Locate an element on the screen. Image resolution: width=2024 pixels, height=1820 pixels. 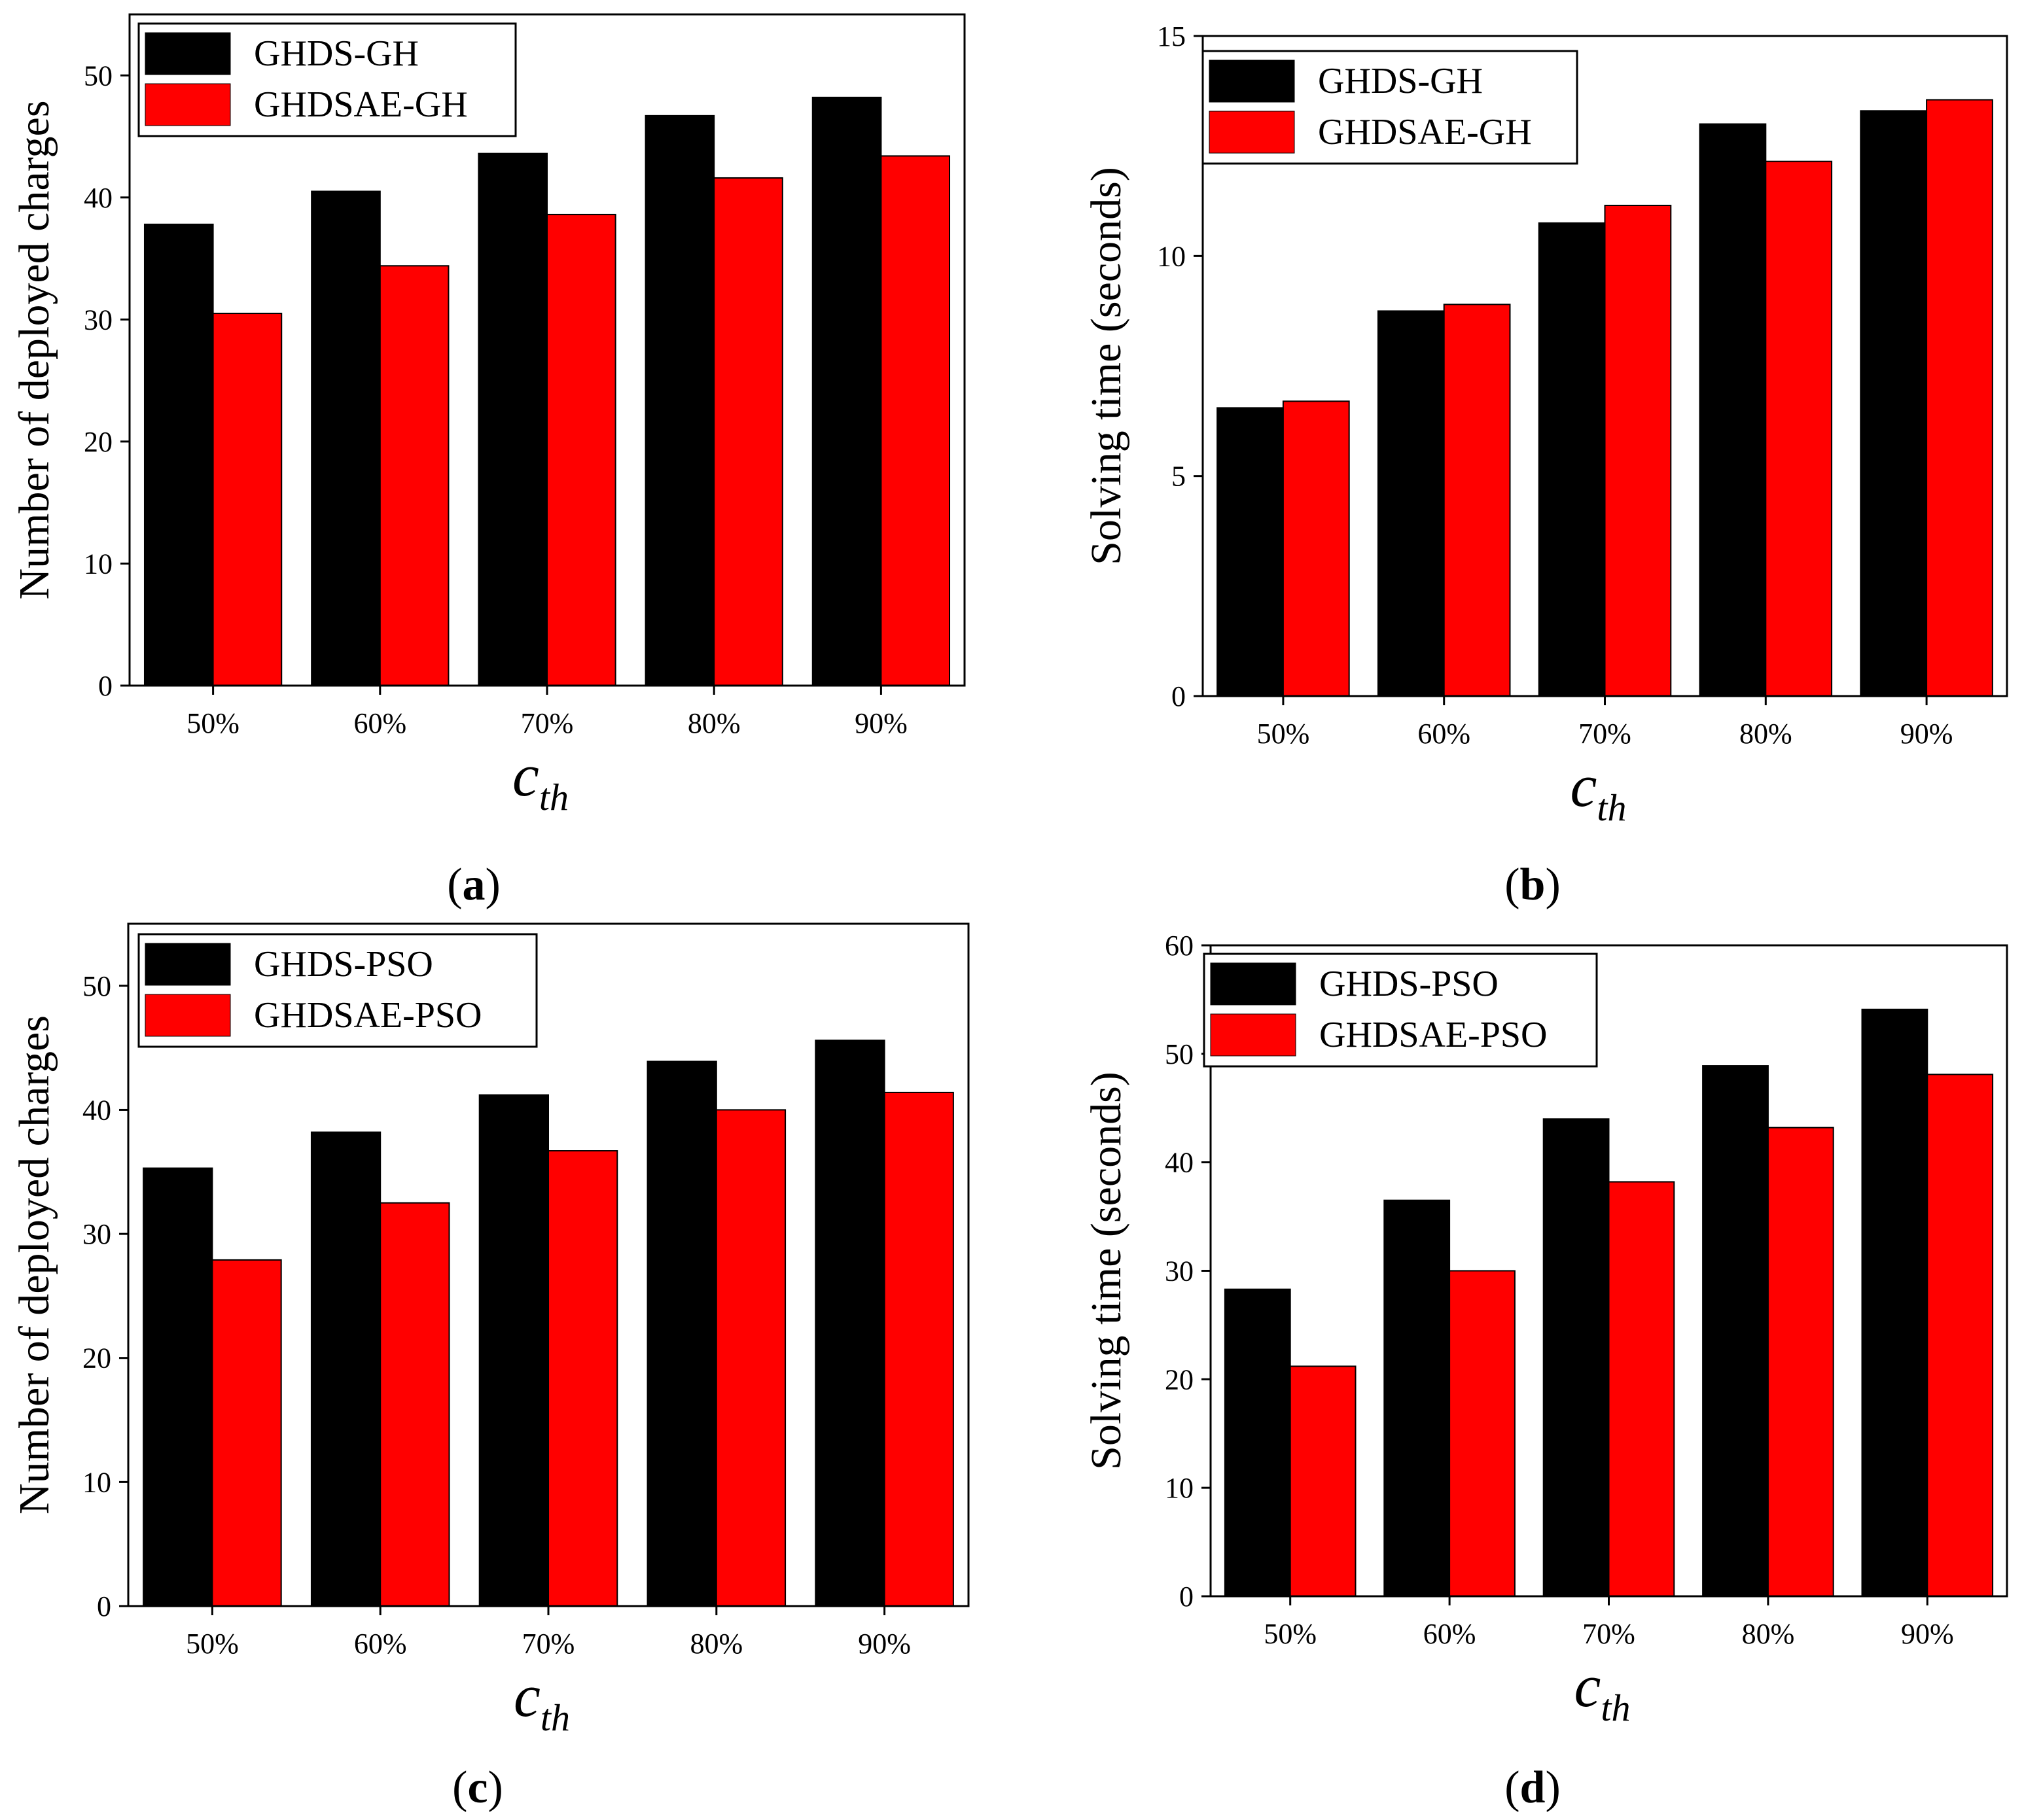
x-tick-label-d-2: 70% is located at coordinates (1608, 1634).